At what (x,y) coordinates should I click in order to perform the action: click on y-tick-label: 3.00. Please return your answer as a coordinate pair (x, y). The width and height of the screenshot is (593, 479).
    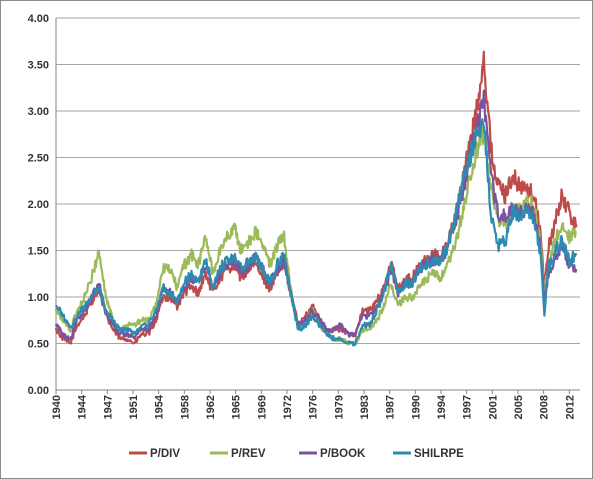
    Looking at the image, I should click on (38, 112).